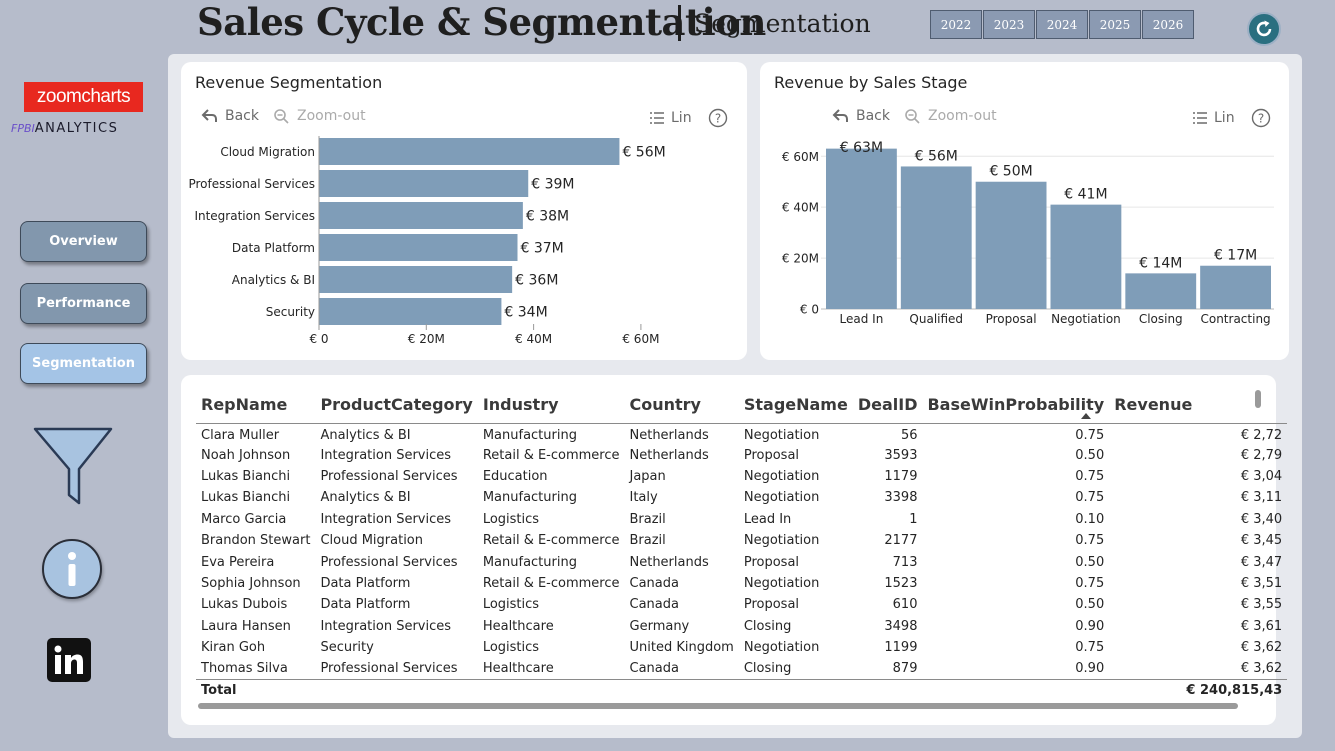 Image resolution: width=1335 pixels, height=751 pixels. I want to click on x-tick-label: € 20M, so click(426, 339).